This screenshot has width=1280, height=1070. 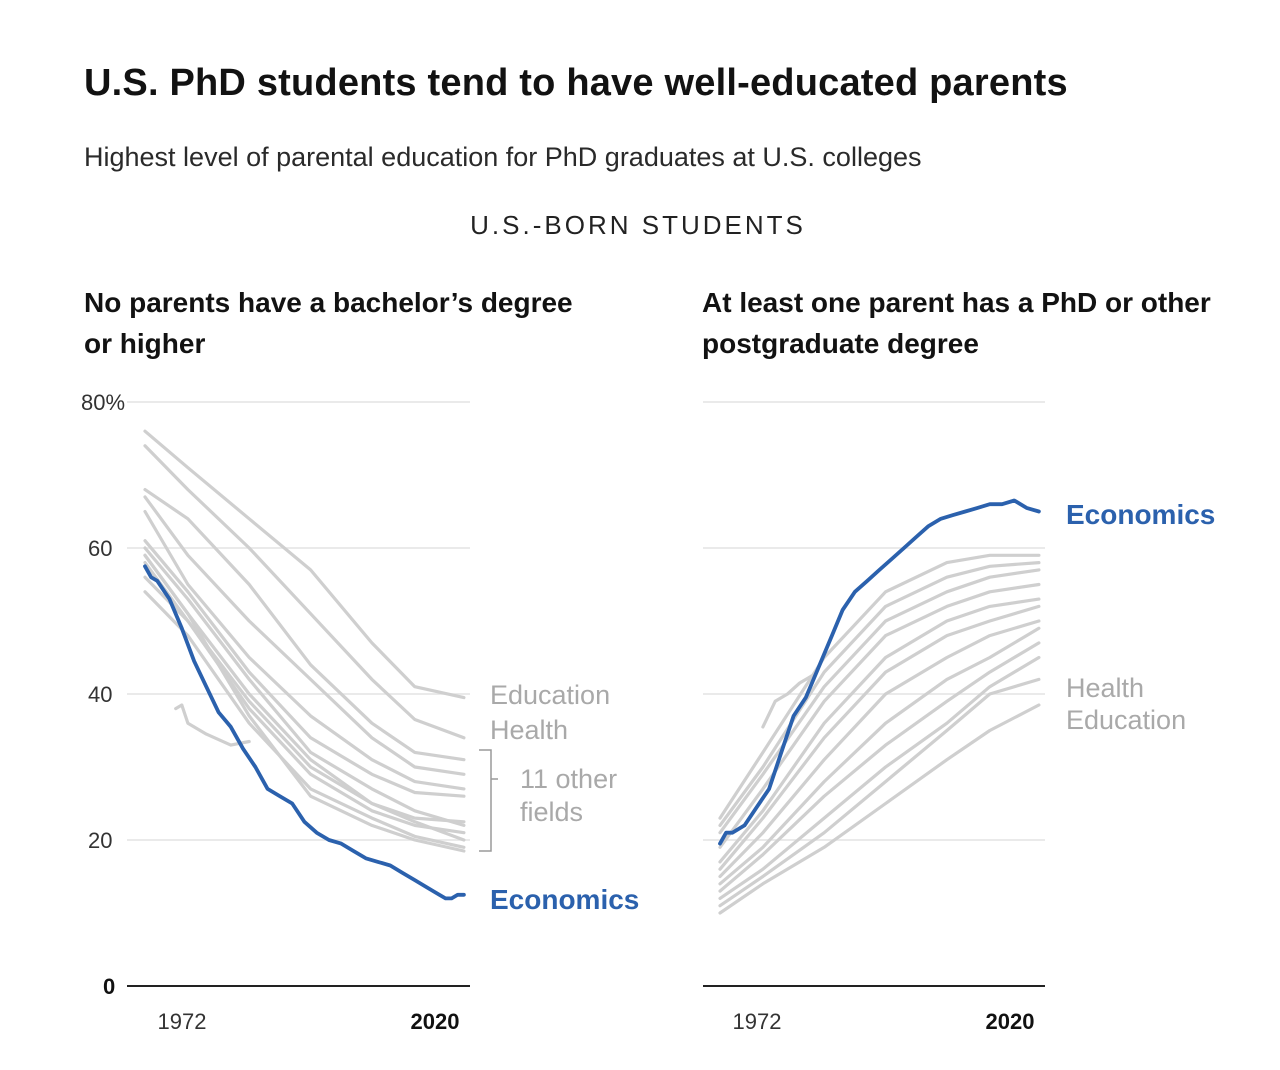 I want to click on other-fields-bracket, so click(x=488, y=800).